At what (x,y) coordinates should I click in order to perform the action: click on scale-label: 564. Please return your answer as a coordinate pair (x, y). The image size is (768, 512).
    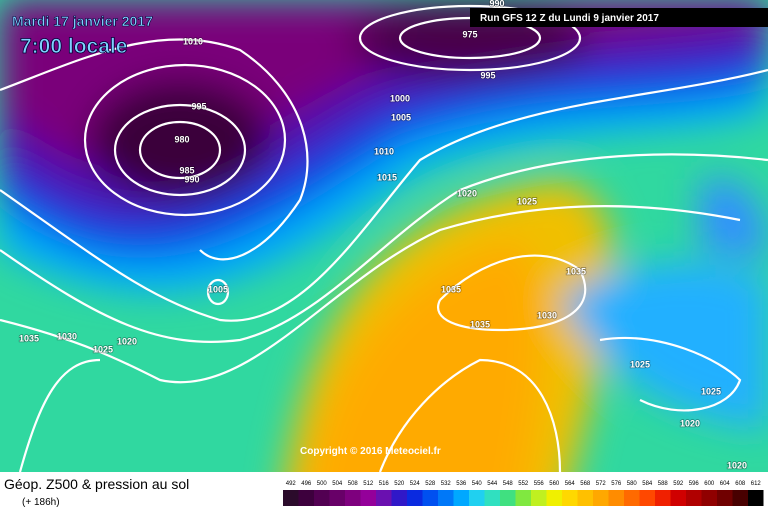
    Looking at the image, I should click on (570, 484).